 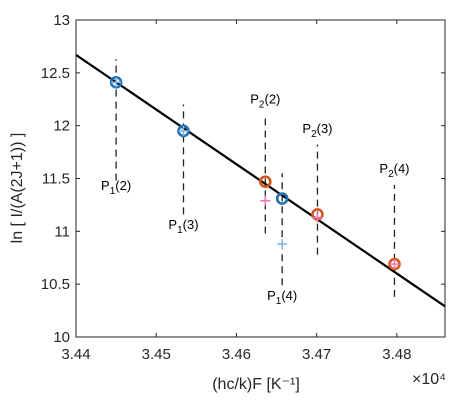 What do you see at coordinates (75, 354) in the screenshot?
I see `x-tick-label-0: 3.44` at bounding box center [75, 354].